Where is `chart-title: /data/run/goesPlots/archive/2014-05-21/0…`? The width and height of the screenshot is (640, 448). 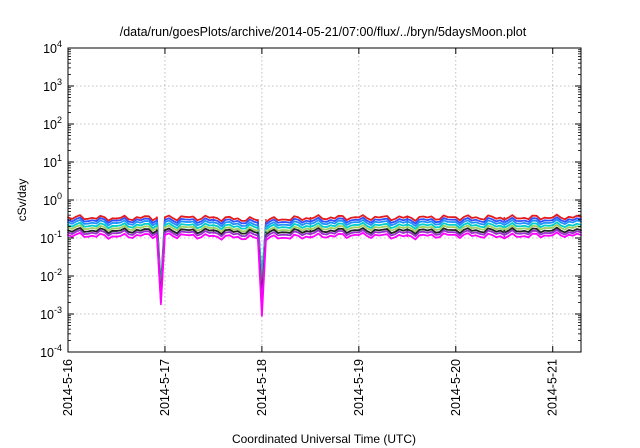
chart-title: /data/run/goesPlots/archive/2014-05-21/0… is located at coordinates (323, 32).